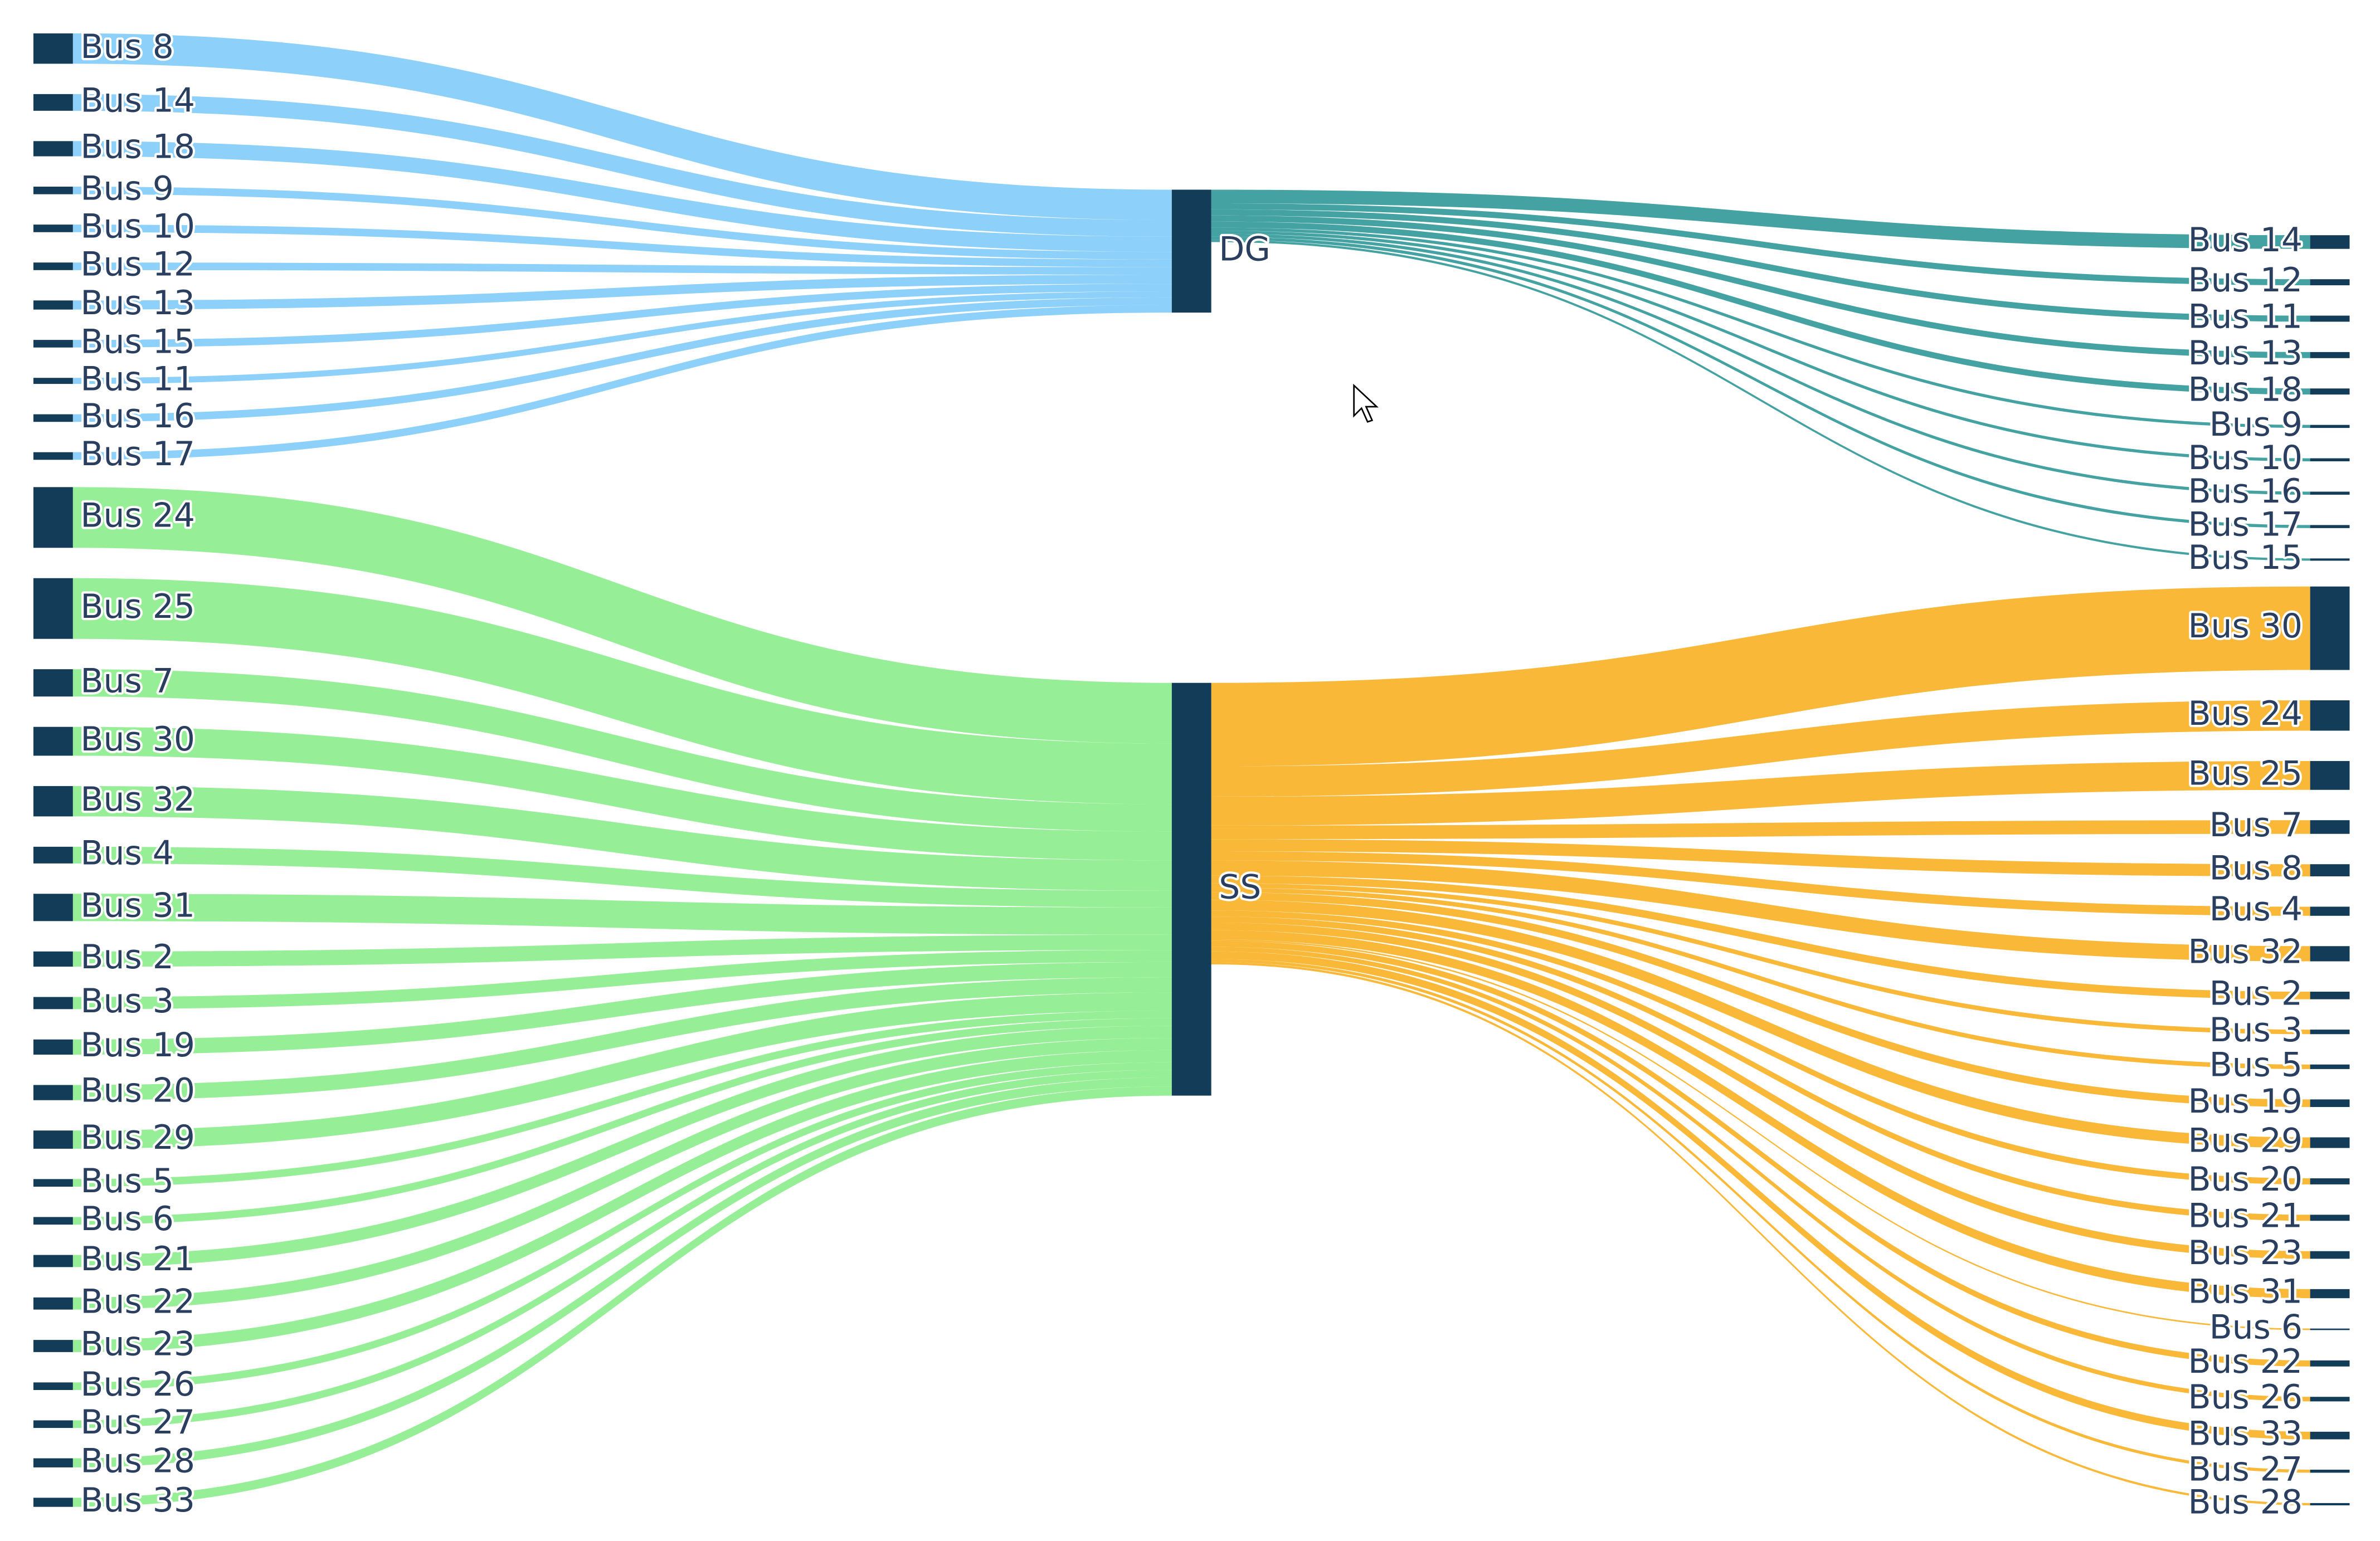 This screenshot has height=1541, width=2380. What do you see at coordinates (2245, 1180) in the screenshot?
I see `target-label: Bus 20` at bounding box center [2245, 1180].